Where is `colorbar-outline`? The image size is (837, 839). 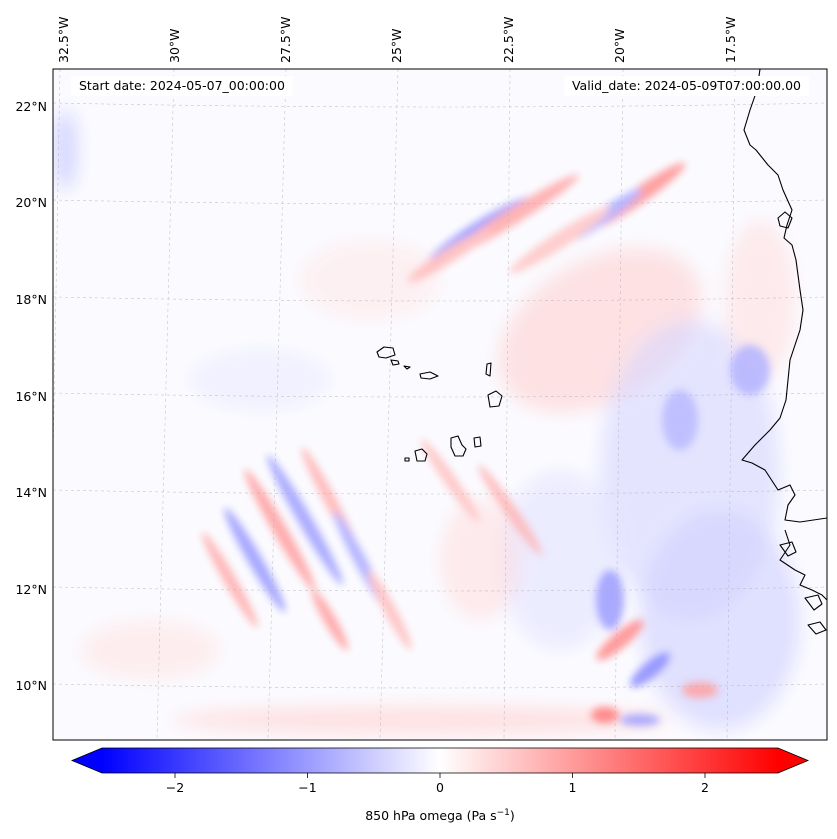
colorbar-outline is located at coordinates (440, 760).